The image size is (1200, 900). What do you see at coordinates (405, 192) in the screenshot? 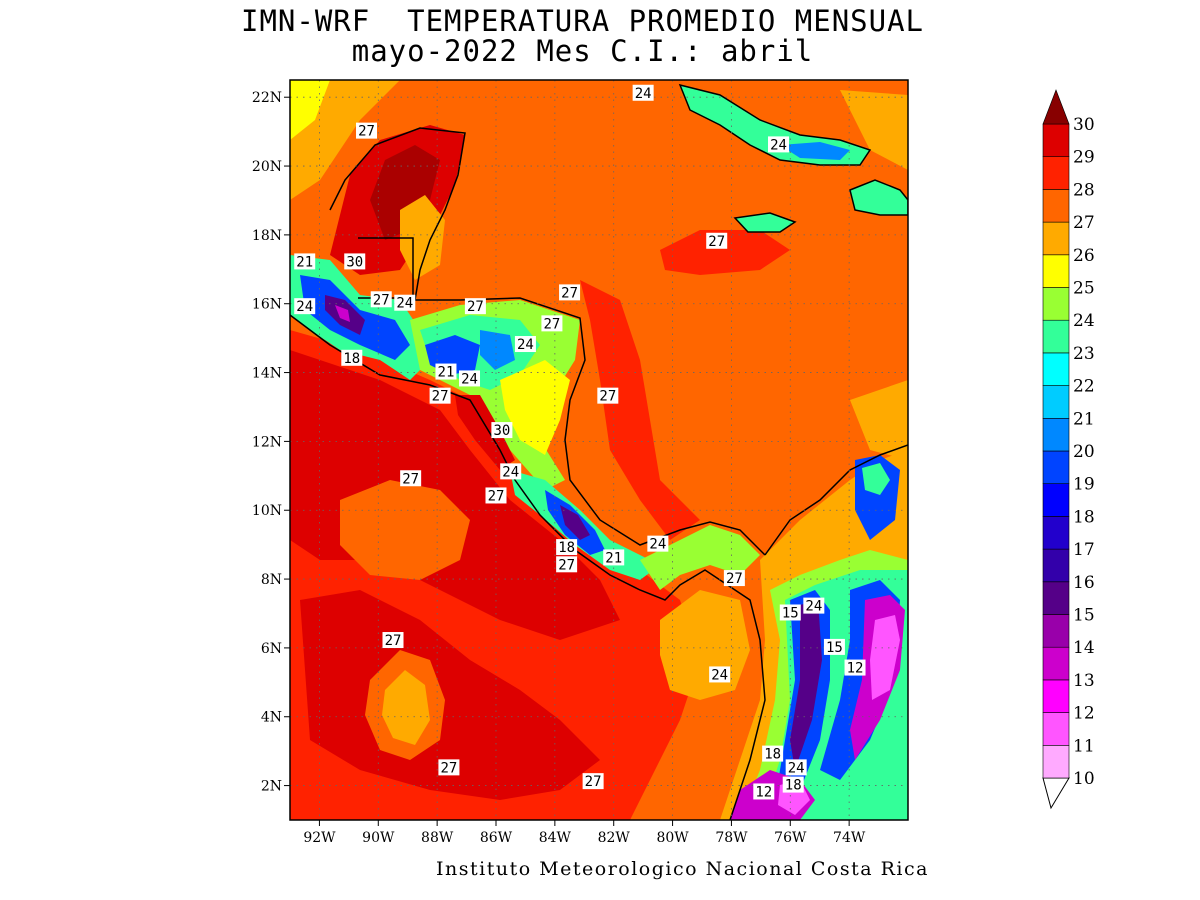
I see `yucatan-hot-core` at bounding box center [405, 192].